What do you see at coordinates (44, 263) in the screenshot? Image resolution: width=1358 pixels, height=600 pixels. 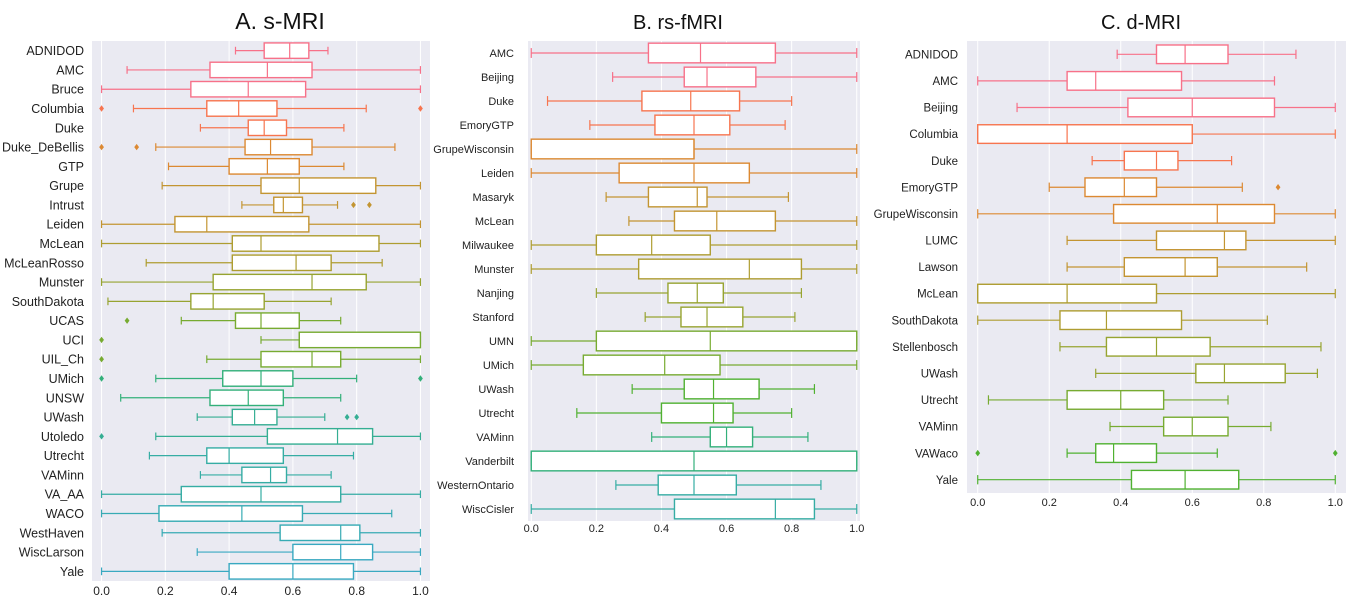 I see `y-category-label: McLeanRosso` at bounding box center [44, 263].